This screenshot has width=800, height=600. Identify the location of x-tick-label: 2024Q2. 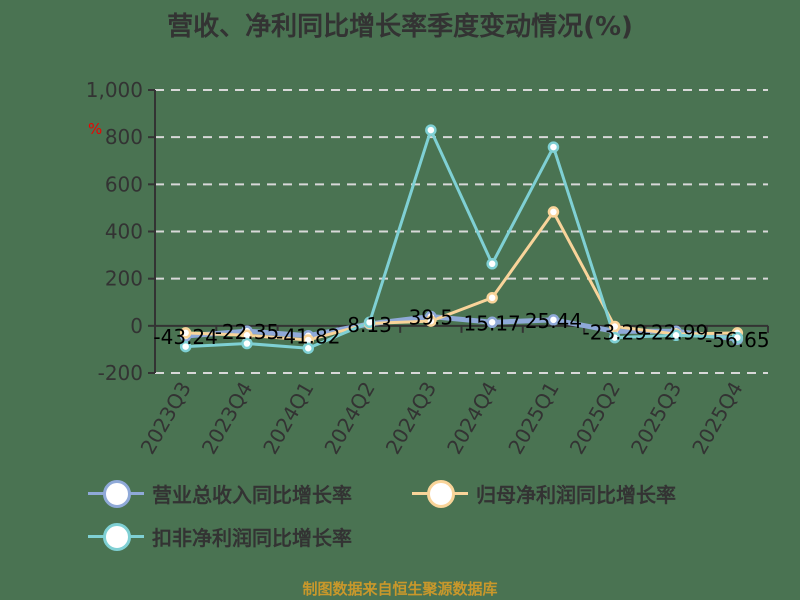
(349, 418).